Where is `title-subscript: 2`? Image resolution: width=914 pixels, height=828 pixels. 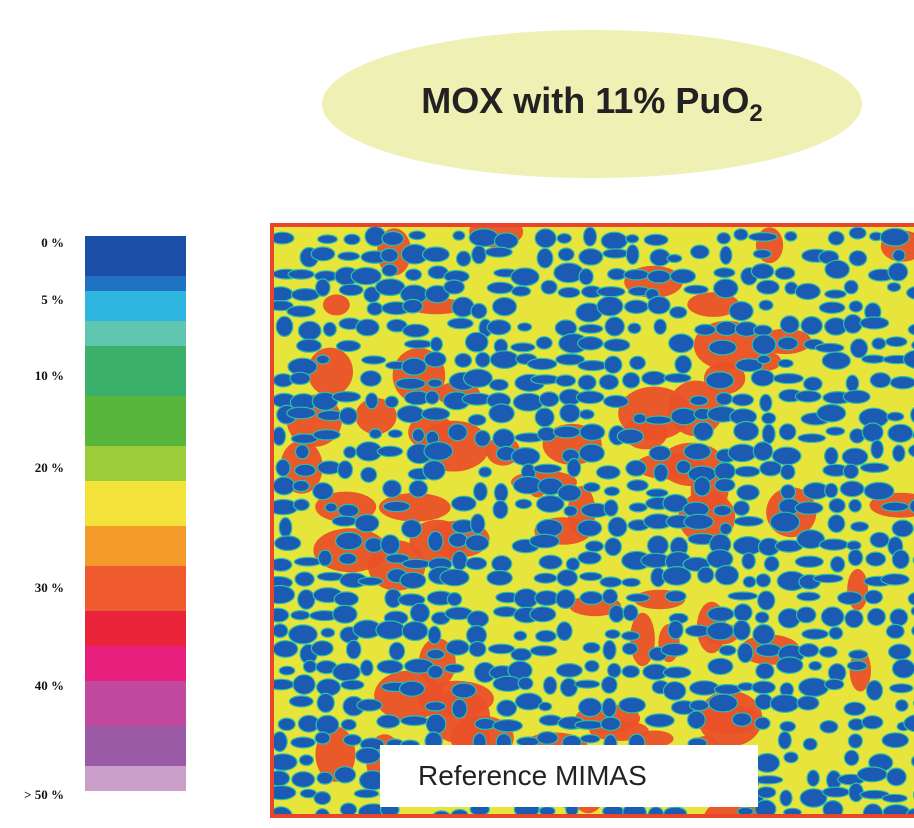
title-subscript: 2 is located at coordinates (756, 114).